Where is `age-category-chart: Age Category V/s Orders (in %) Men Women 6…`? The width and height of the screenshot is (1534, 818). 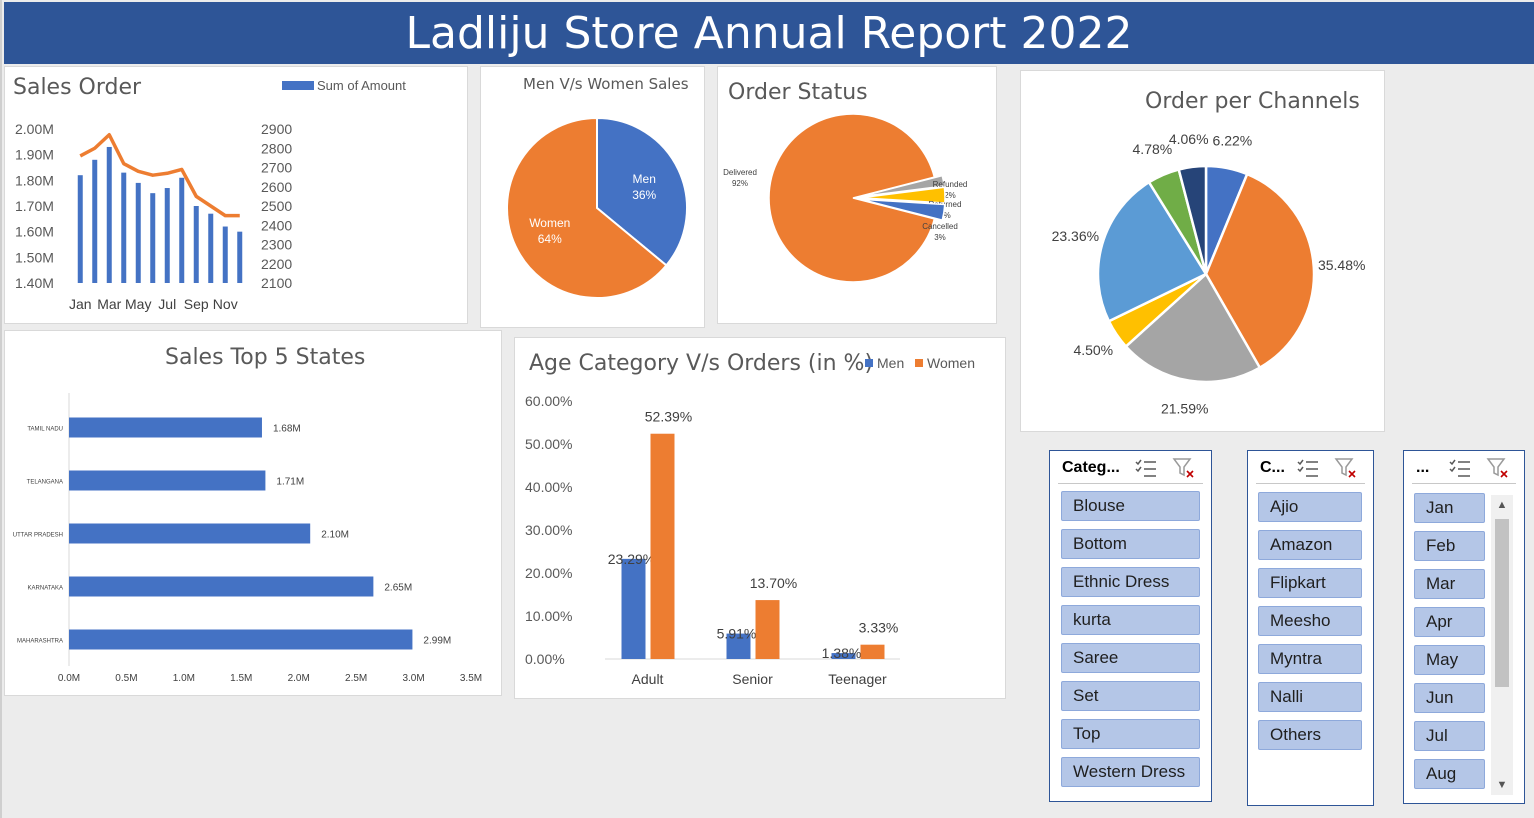 age-category-chart: Age Category V/s Orders (in %) Men Women 6… is located at coordinates (760, 518).